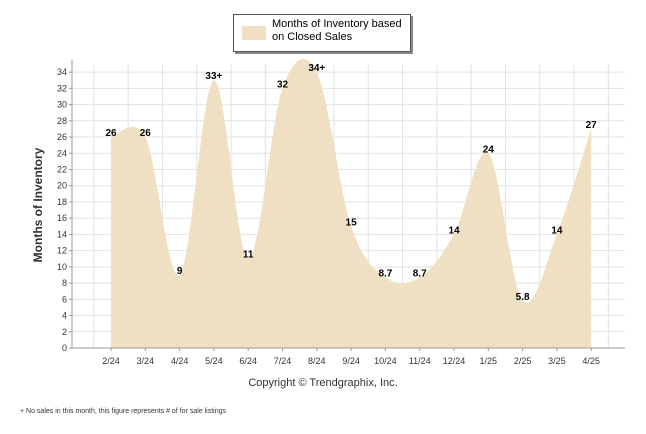 This screenshot has width=646, height=434. I want to click on x-tick-label: 3/25, so click(557, 361).